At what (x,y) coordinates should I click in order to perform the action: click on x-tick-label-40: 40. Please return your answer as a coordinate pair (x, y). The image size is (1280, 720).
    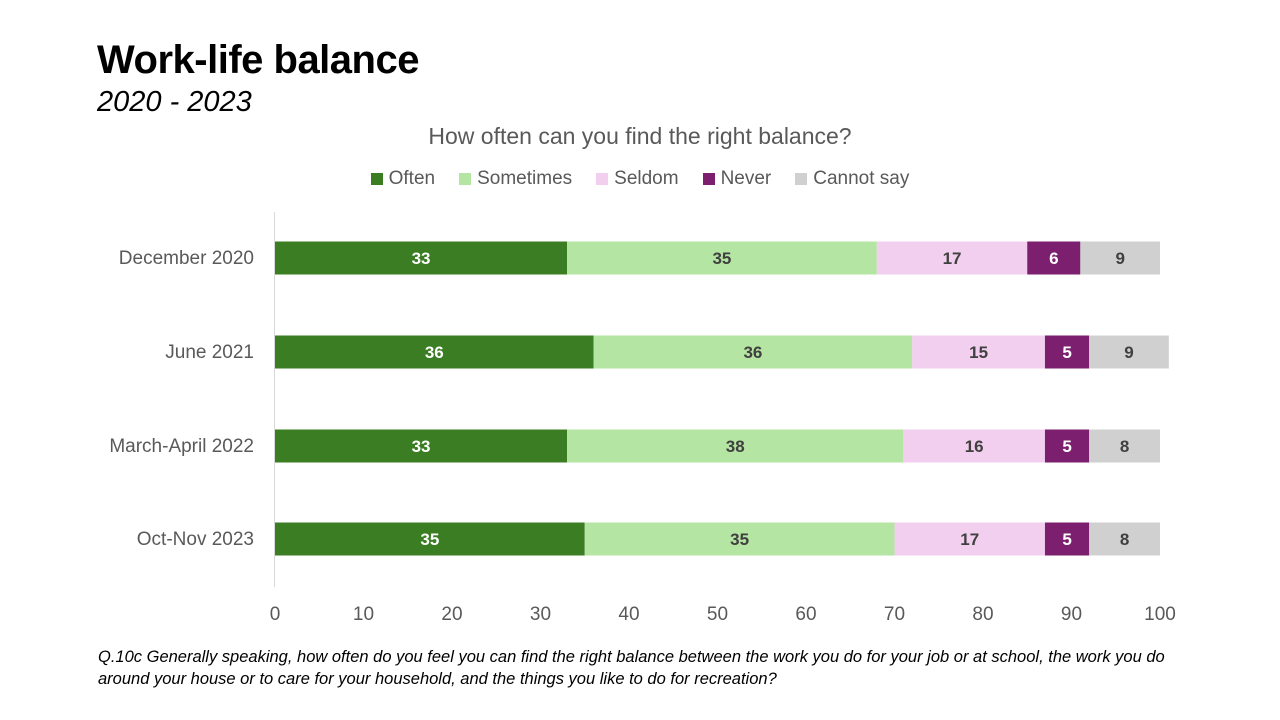
    Looking at the image, I should click on (628, 614).